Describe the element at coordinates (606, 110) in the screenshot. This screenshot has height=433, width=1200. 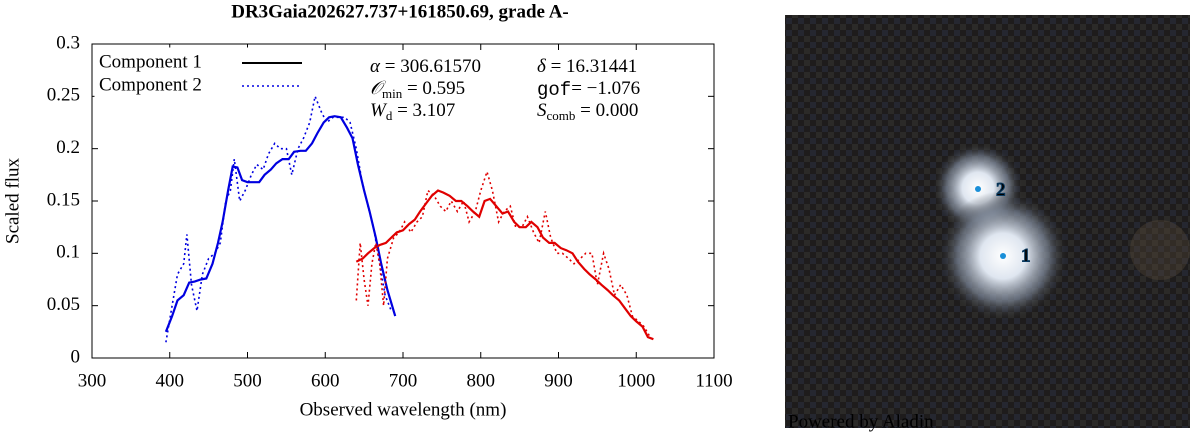
I see `annotation-value: = 0.000` at that location.